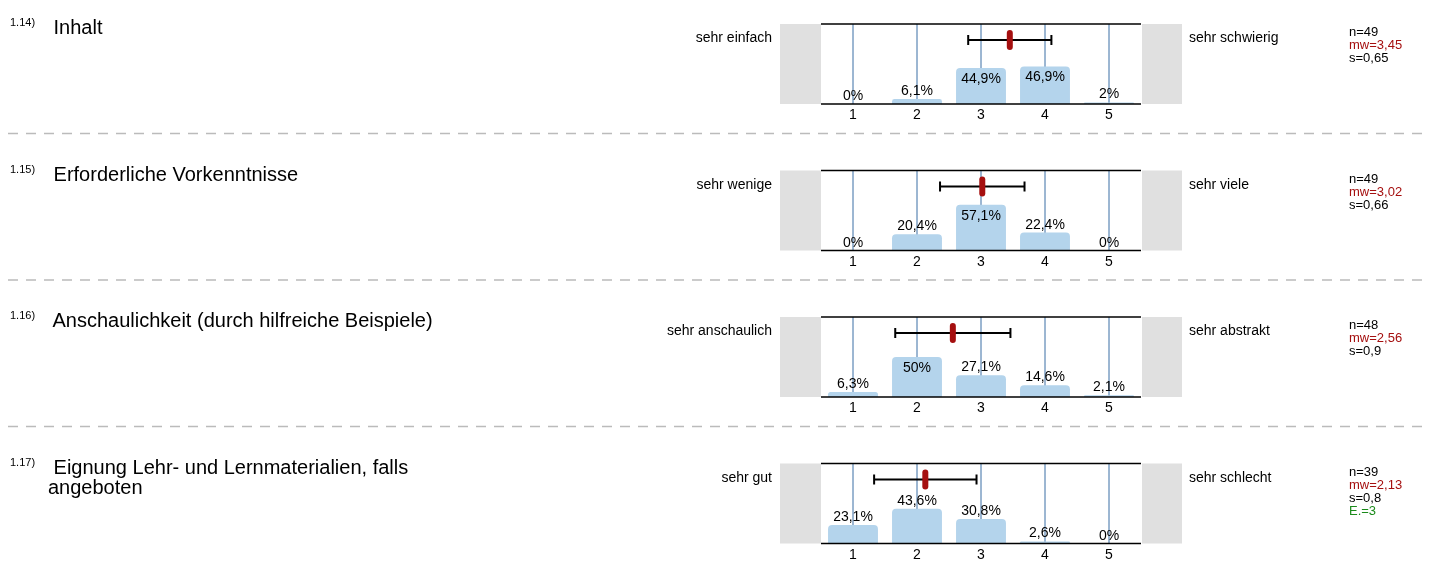 The image size is (1436, 572). What do you see at coordinates (981, 366) in the screenshot?
I see `data-label: 27,1%` at bounding box center [981, 366].